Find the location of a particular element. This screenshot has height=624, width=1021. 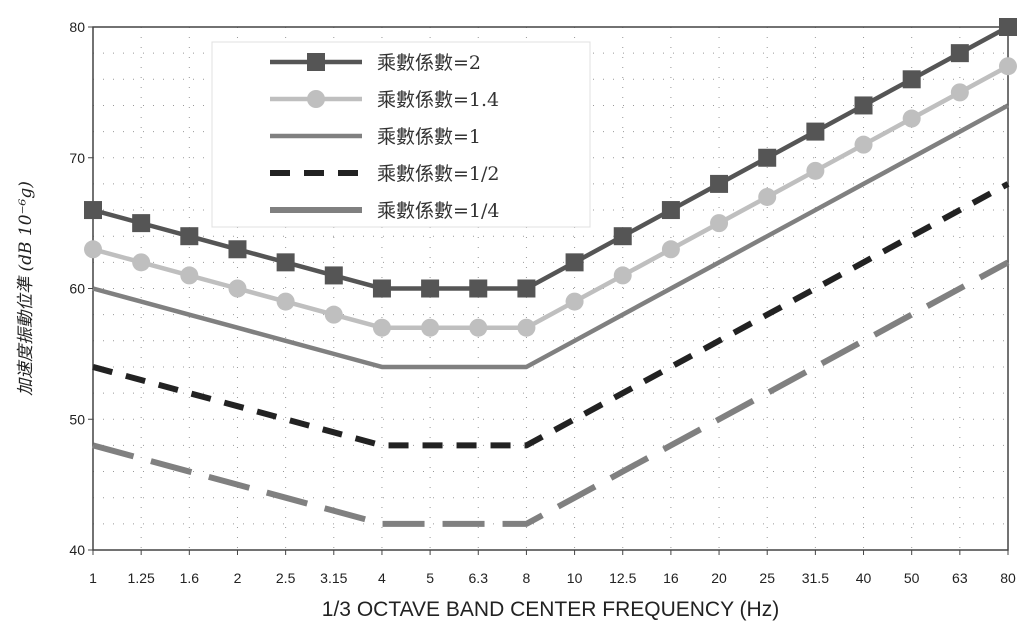

y-axis-ticks: 40 50 60 70 80 is located at coordinates (81, 288).